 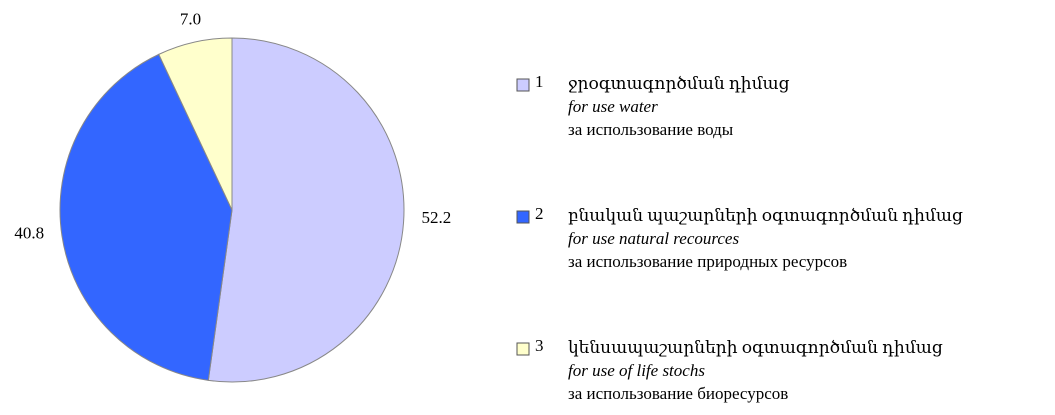 What do you see at coordinates (678, 393) in the screenshot?
I see `legend-text: за использование биоресурсов` at bounding box center [678, 393].